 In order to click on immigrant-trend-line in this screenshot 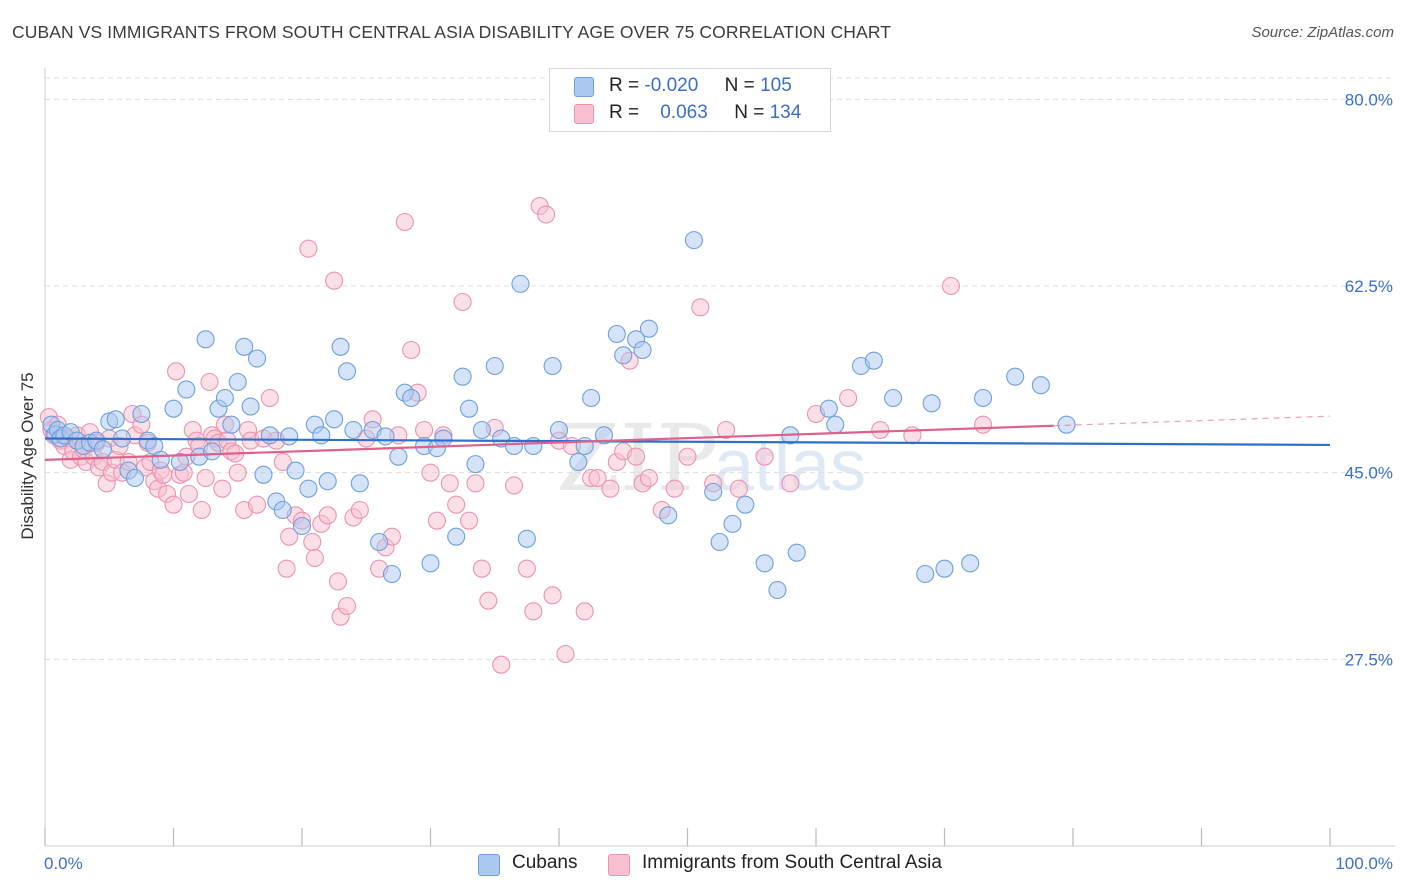, I will do `click(549, 442)`.